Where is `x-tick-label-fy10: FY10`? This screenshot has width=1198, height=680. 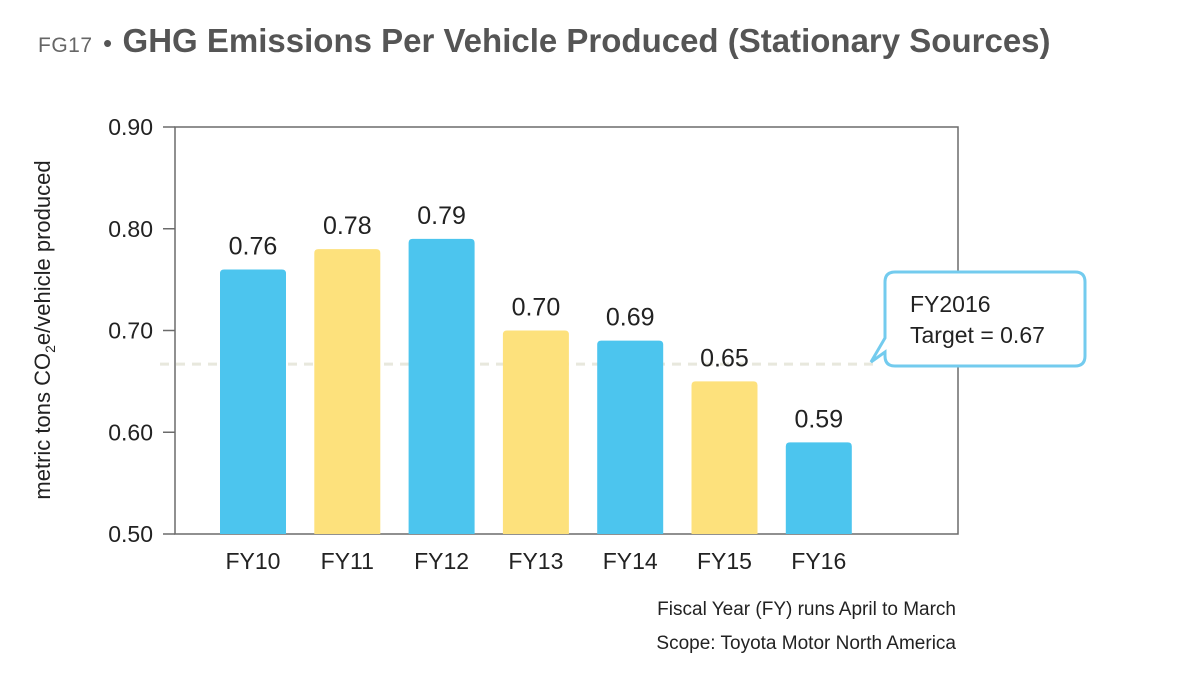
x-tick-label-fy10: FY10 is located at coordinates (253, 561).